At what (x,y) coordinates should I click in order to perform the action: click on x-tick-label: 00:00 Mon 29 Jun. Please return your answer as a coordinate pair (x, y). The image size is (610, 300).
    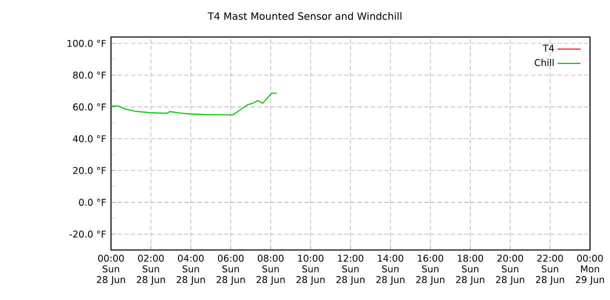
    Looking at the image, I should click on (590, 269).